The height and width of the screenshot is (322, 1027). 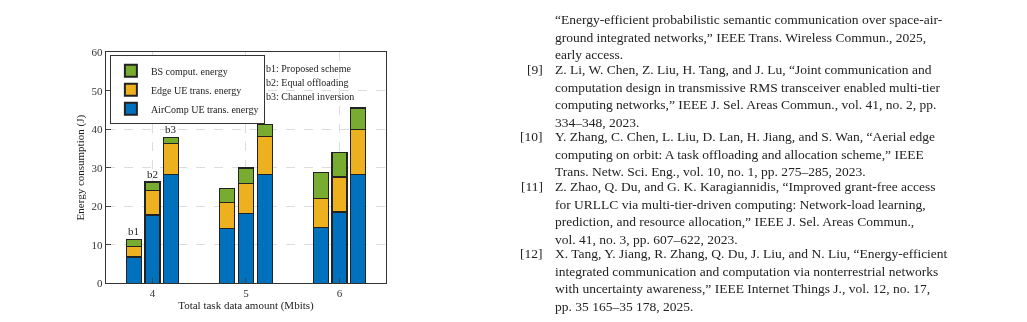 What do you see at coordinates (246, 306) in the screenshot?
I see `x-axis-title: Total task data amount (Mbits)` at bounding box center [246, 306].